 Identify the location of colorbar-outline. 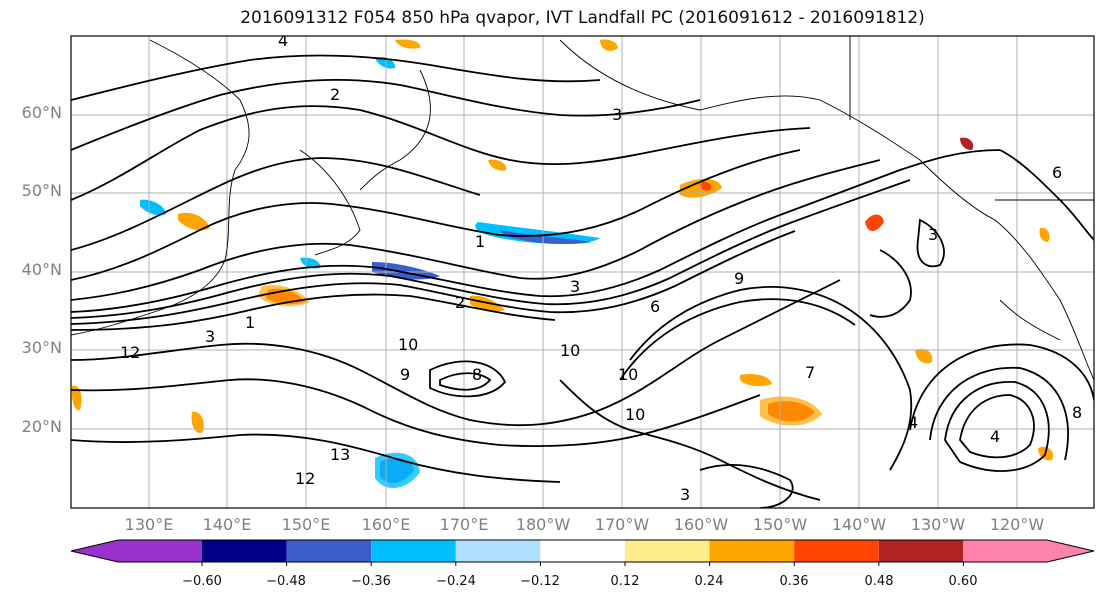
(582, 551).